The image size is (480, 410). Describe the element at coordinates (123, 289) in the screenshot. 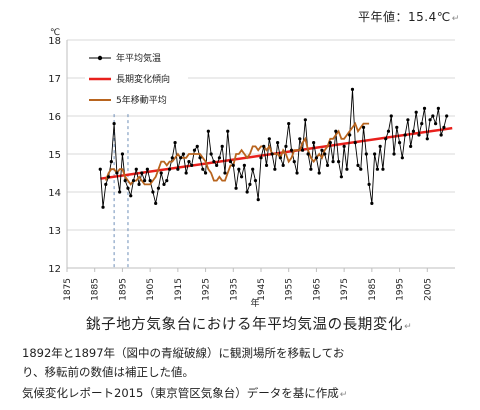

I see `x-tick-label: 1895` at that location.